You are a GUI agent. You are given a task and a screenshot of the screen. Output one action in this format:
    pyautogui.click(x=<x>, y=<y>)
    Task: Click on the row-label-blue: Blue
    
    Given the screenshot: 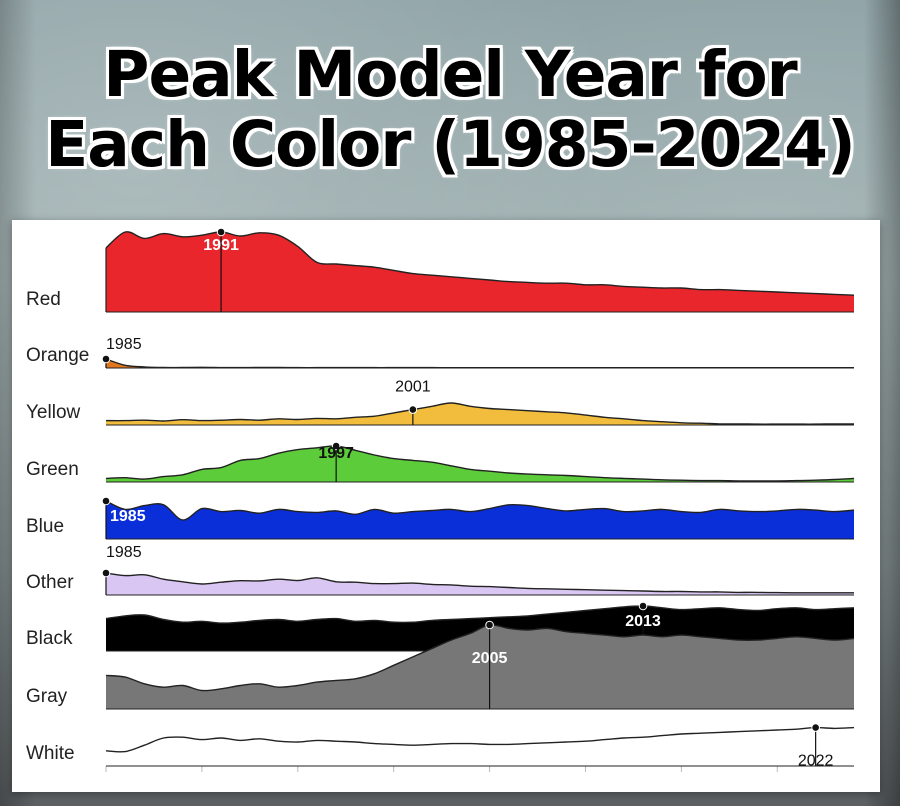 What is the action you would take?
    pyautogui.click(x=45, y=526)
    